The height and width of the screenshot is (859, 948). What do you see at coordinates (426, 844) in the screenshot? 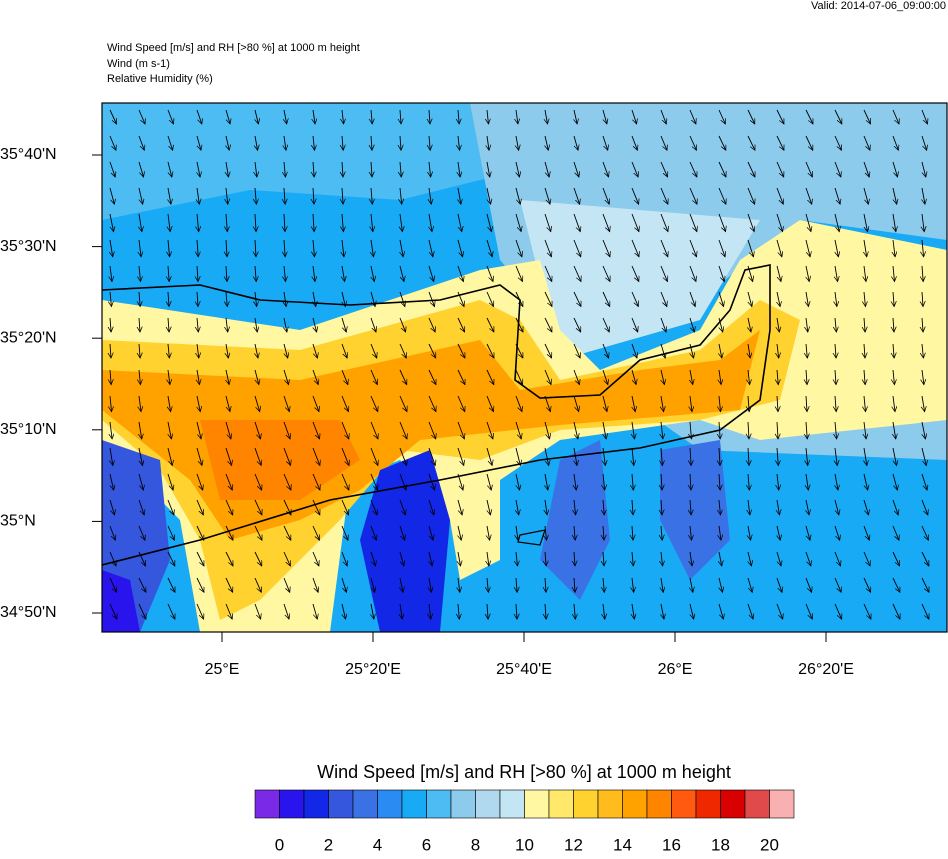
I see `colorbar-label: 6` at bounding box center [426, 844].